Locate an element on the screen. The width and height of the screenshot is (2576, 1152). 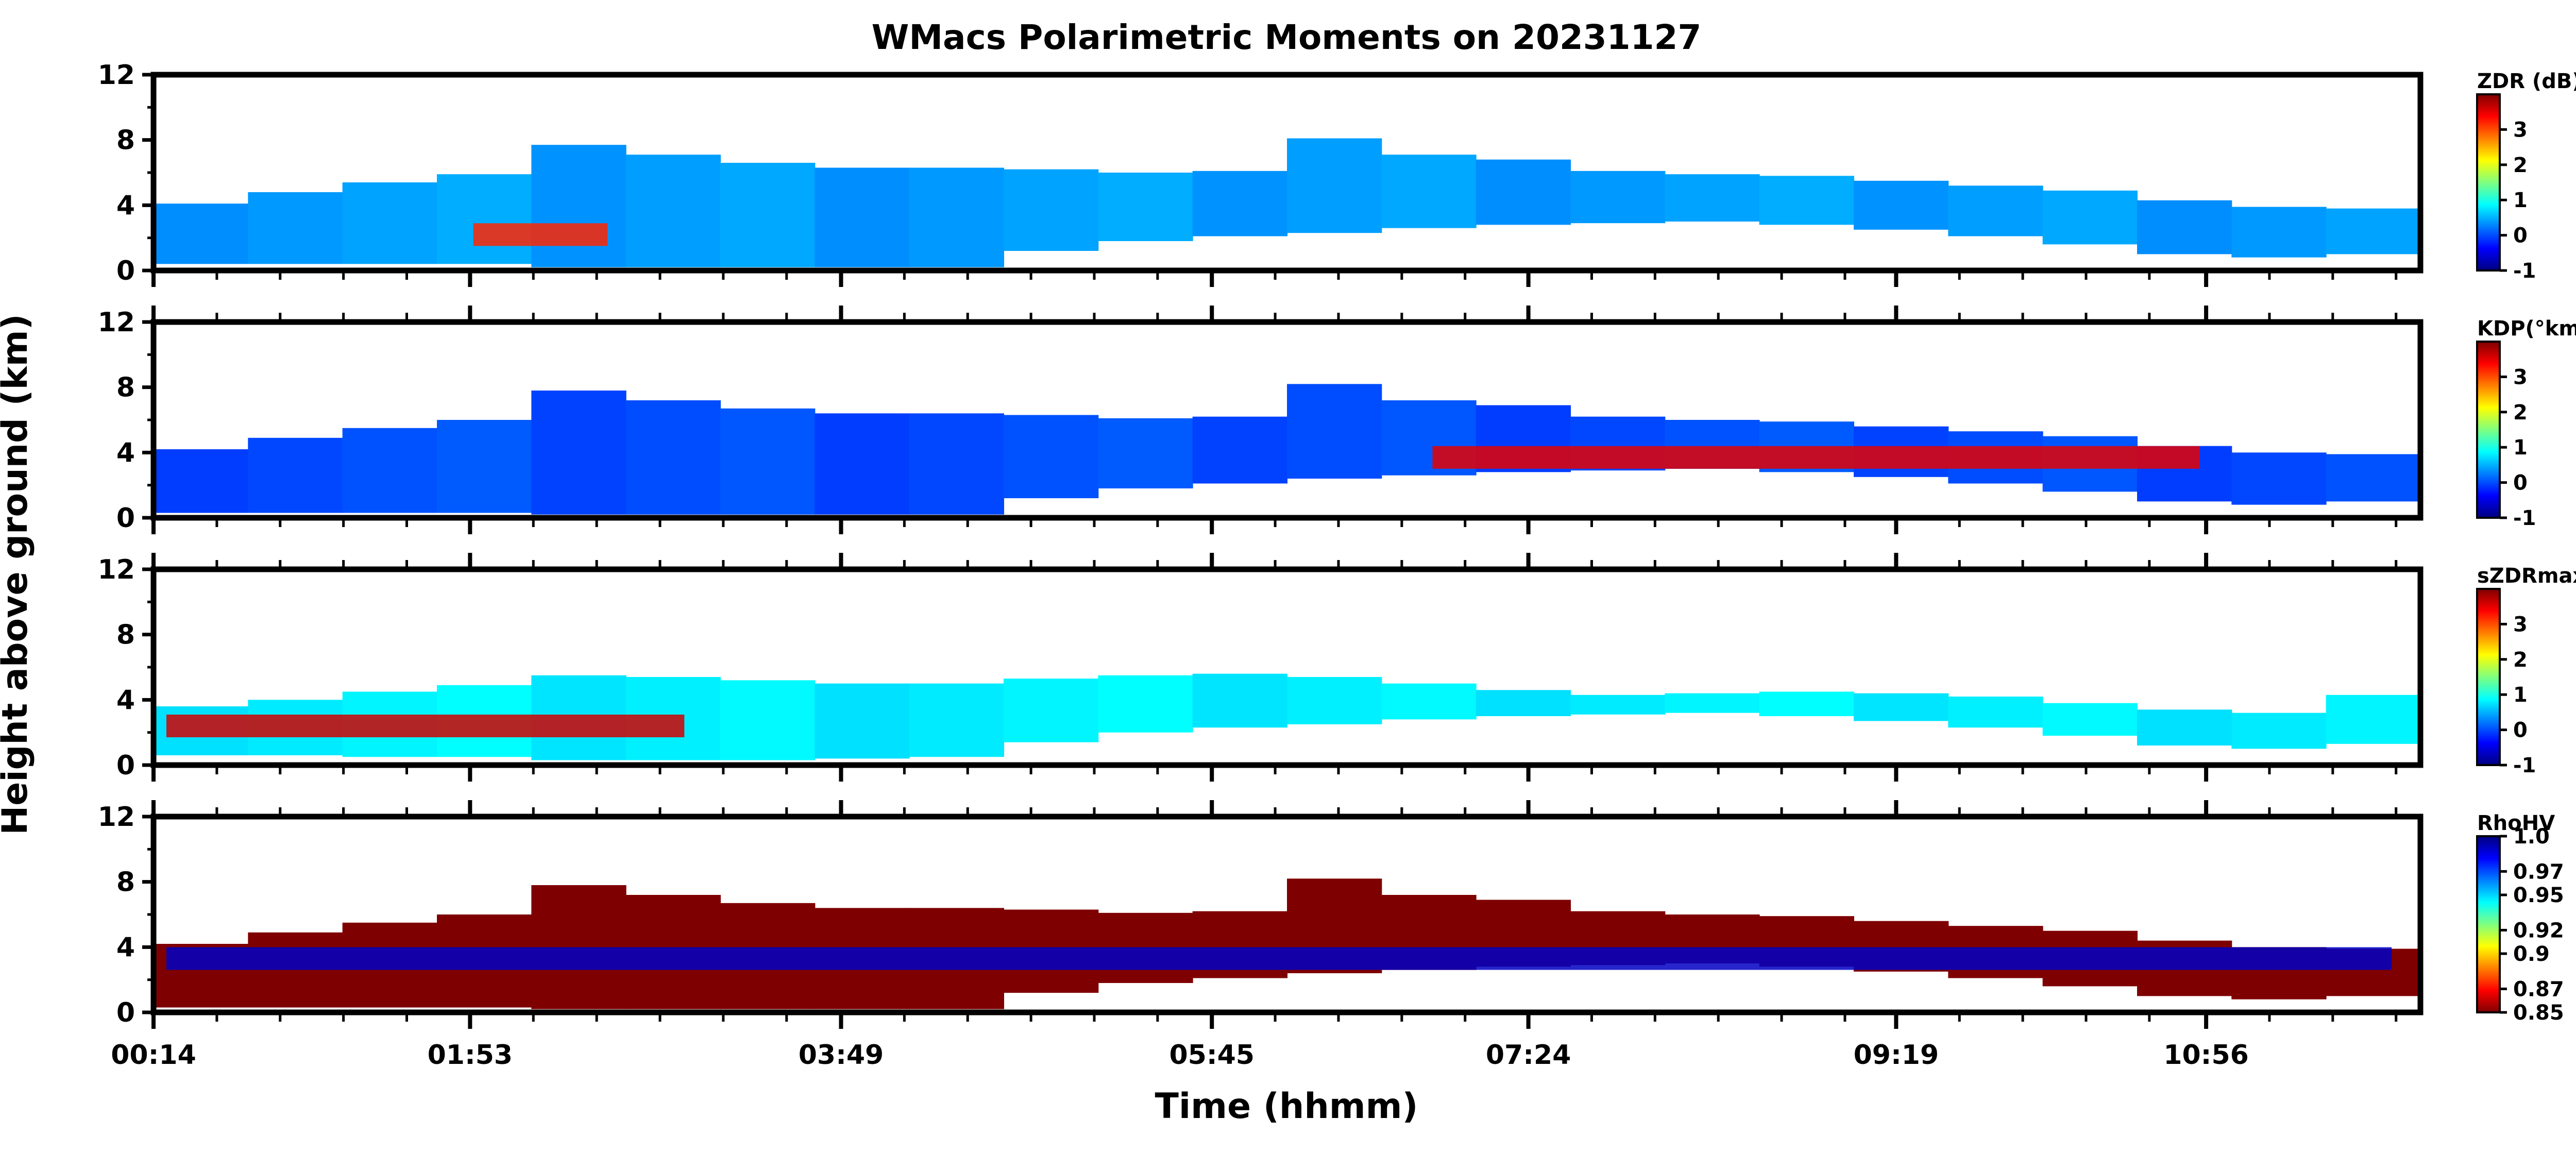
colorbar-tick-label: 0.97 is located at coordinates (2538, 872).